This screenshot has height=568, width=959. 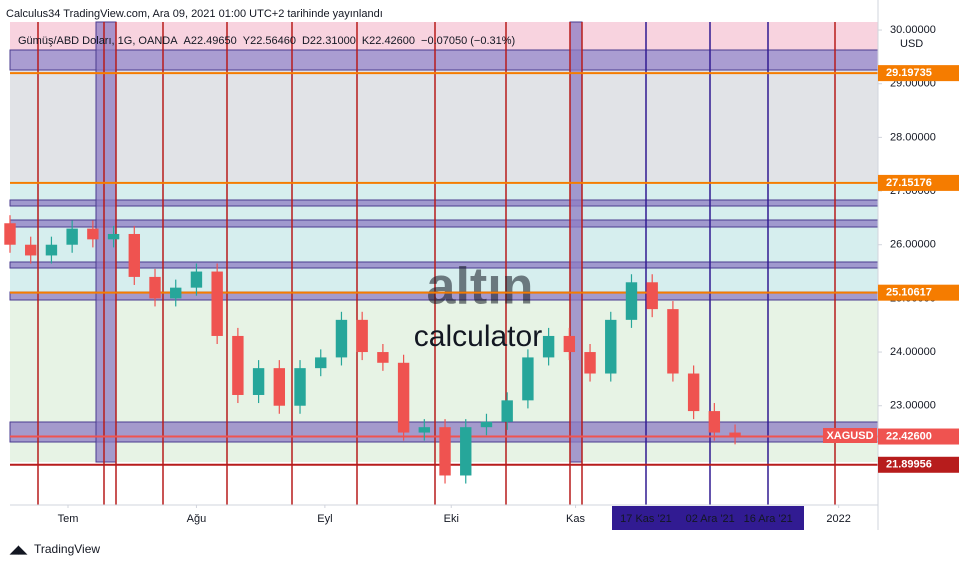 What do you see at coordinates (468, 41) in the screenshot?
I see `legend-change: −0.07050 (−0.31%)` at bounding box center [468, 41].